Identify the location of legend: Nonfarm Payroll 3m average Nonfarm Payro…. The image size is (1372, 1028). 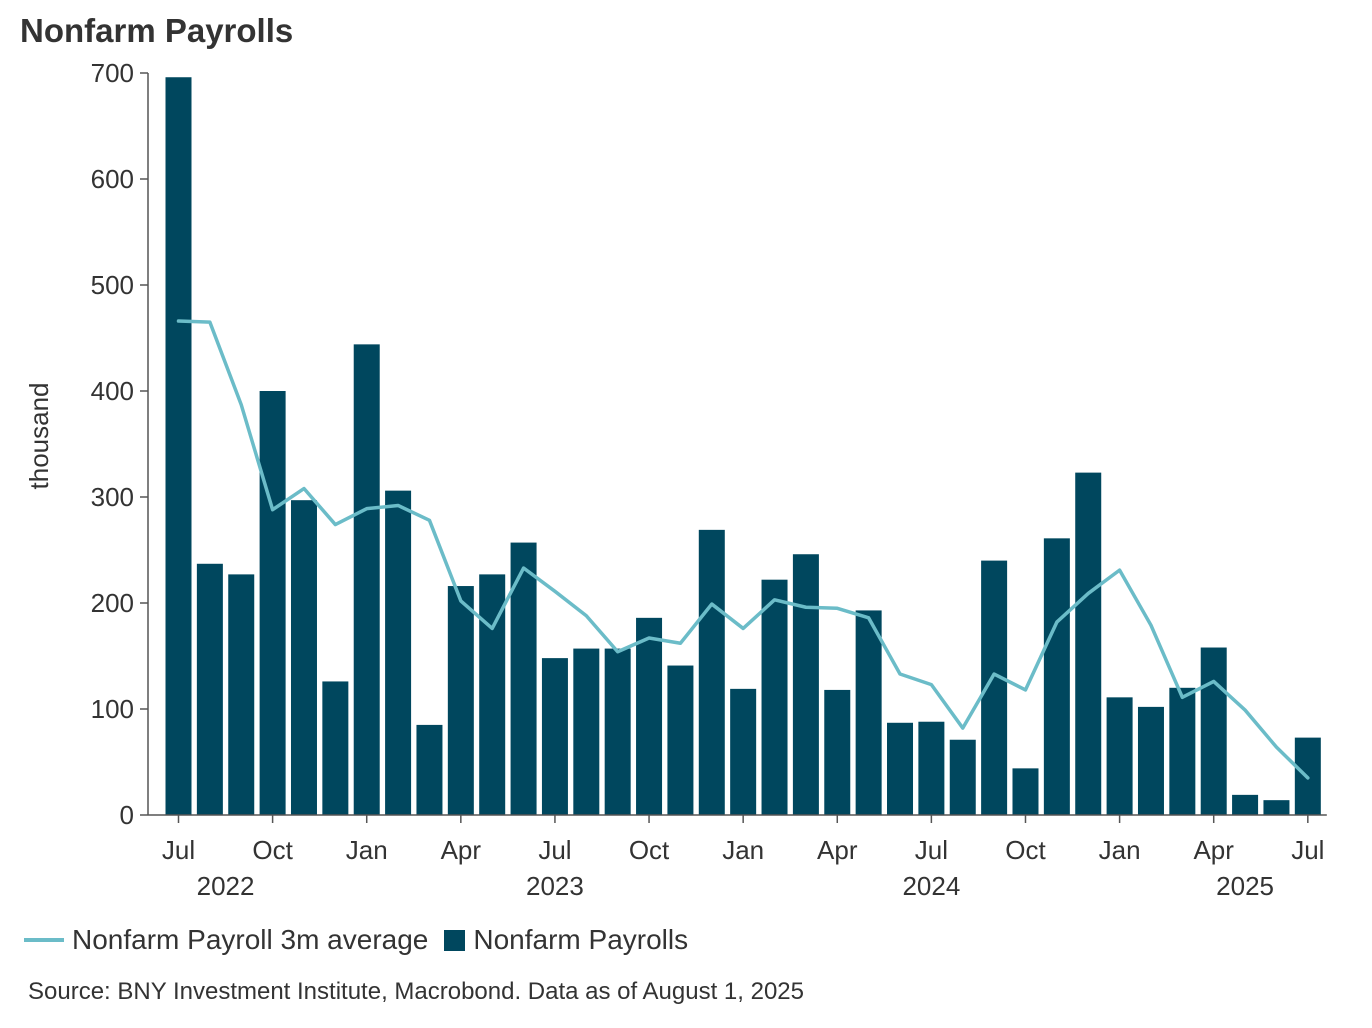
(356, 940).